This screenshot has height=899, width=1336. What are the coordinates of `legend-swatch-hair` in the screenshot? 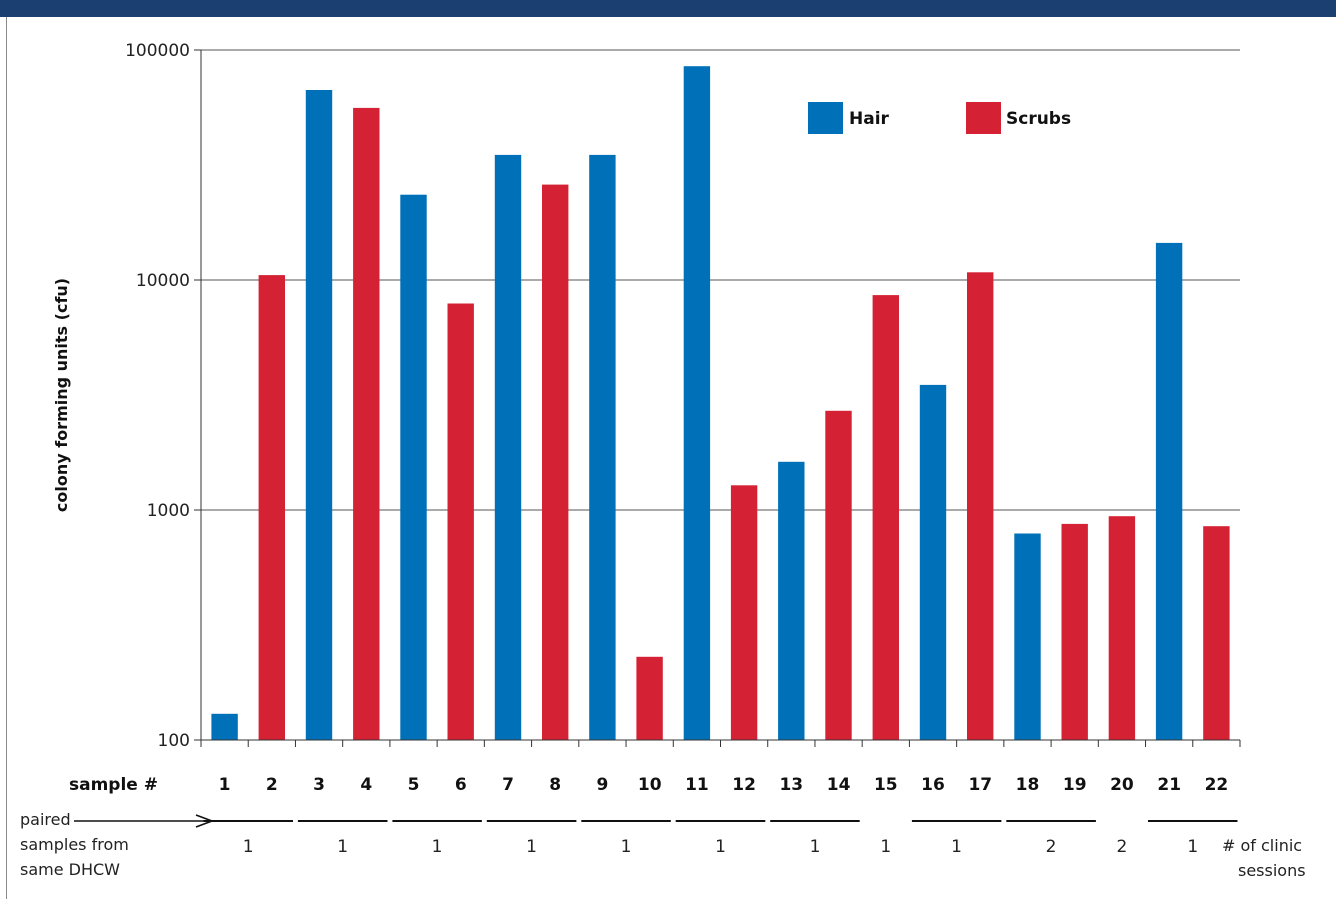 It's located at (825, 118).